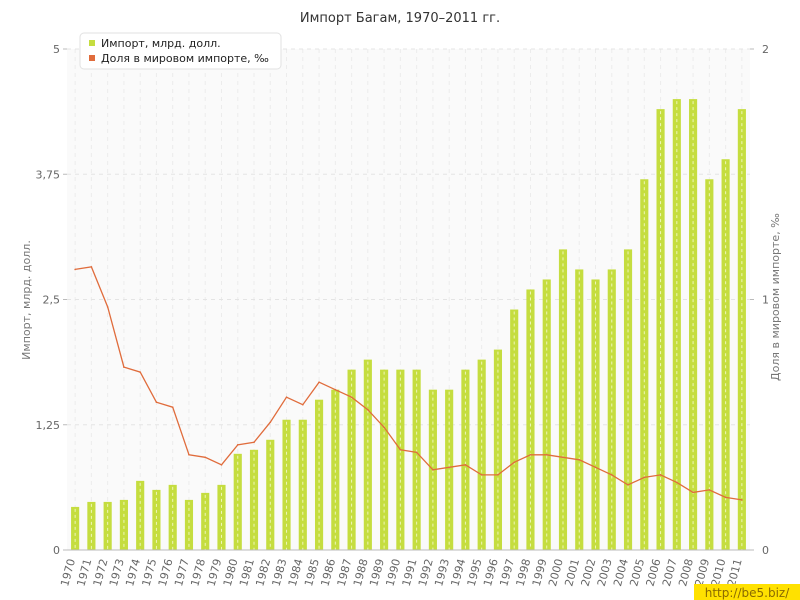  Describe the element at coordinates (481, 475) in the screenshot. I see `share-point-1995` at that location.